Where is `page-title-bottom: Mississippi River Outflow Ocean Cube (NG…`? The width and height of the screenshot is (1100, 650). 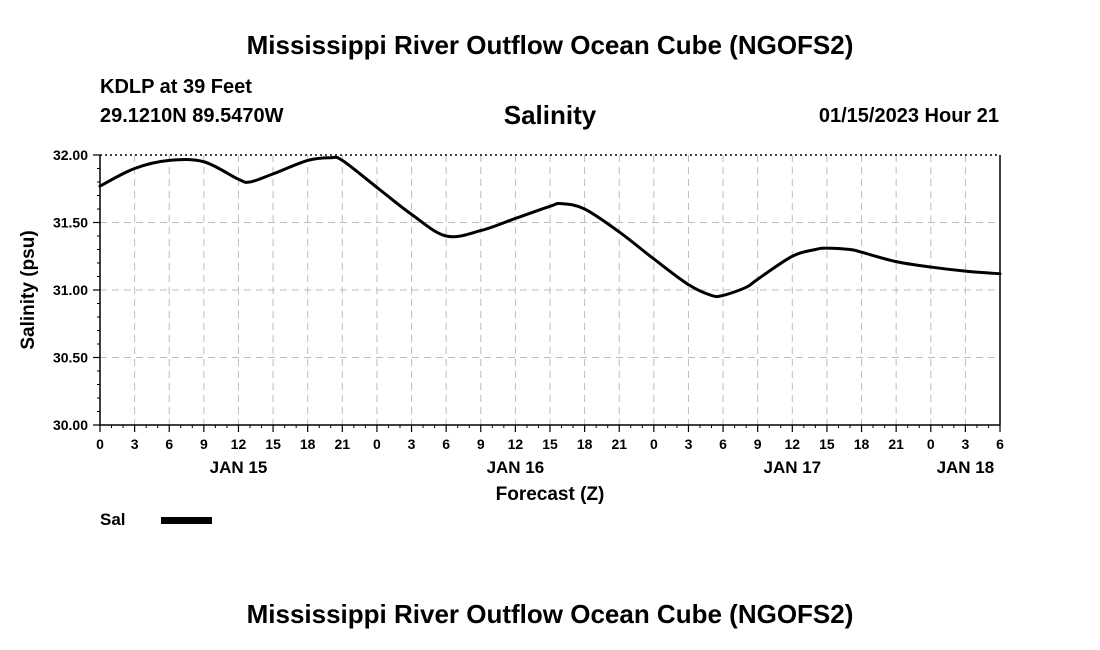
page-title-bottom: Mississippi River Outflow Ocean Cube (NG… is located at coordinates (550, 614).